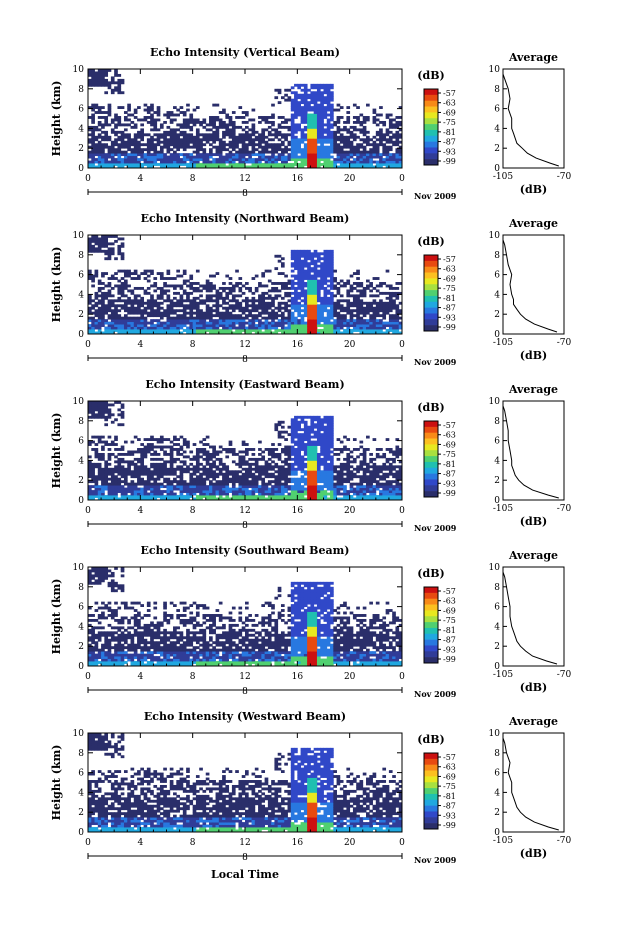  What do you see at coordinates (56, 285) in the screenshot?
I see `y-axis-label: Height (km)` at bounding box center [56, 285].